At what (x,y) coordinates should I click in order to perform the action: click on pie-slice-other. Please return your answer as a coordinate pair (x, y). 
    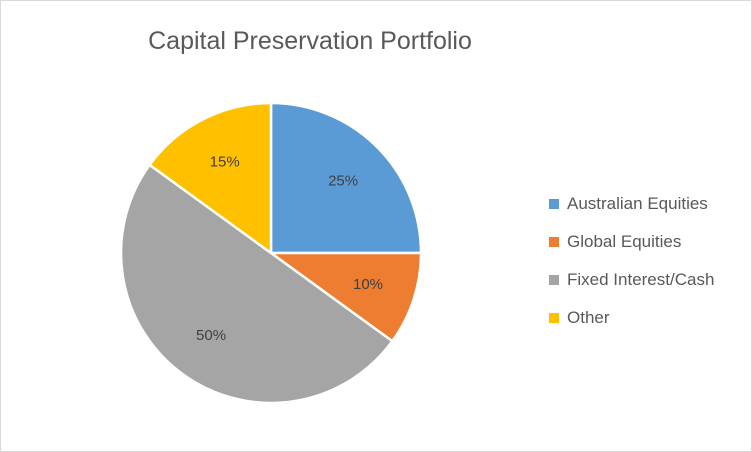
    Looking at the image, I should click on (210, 178).